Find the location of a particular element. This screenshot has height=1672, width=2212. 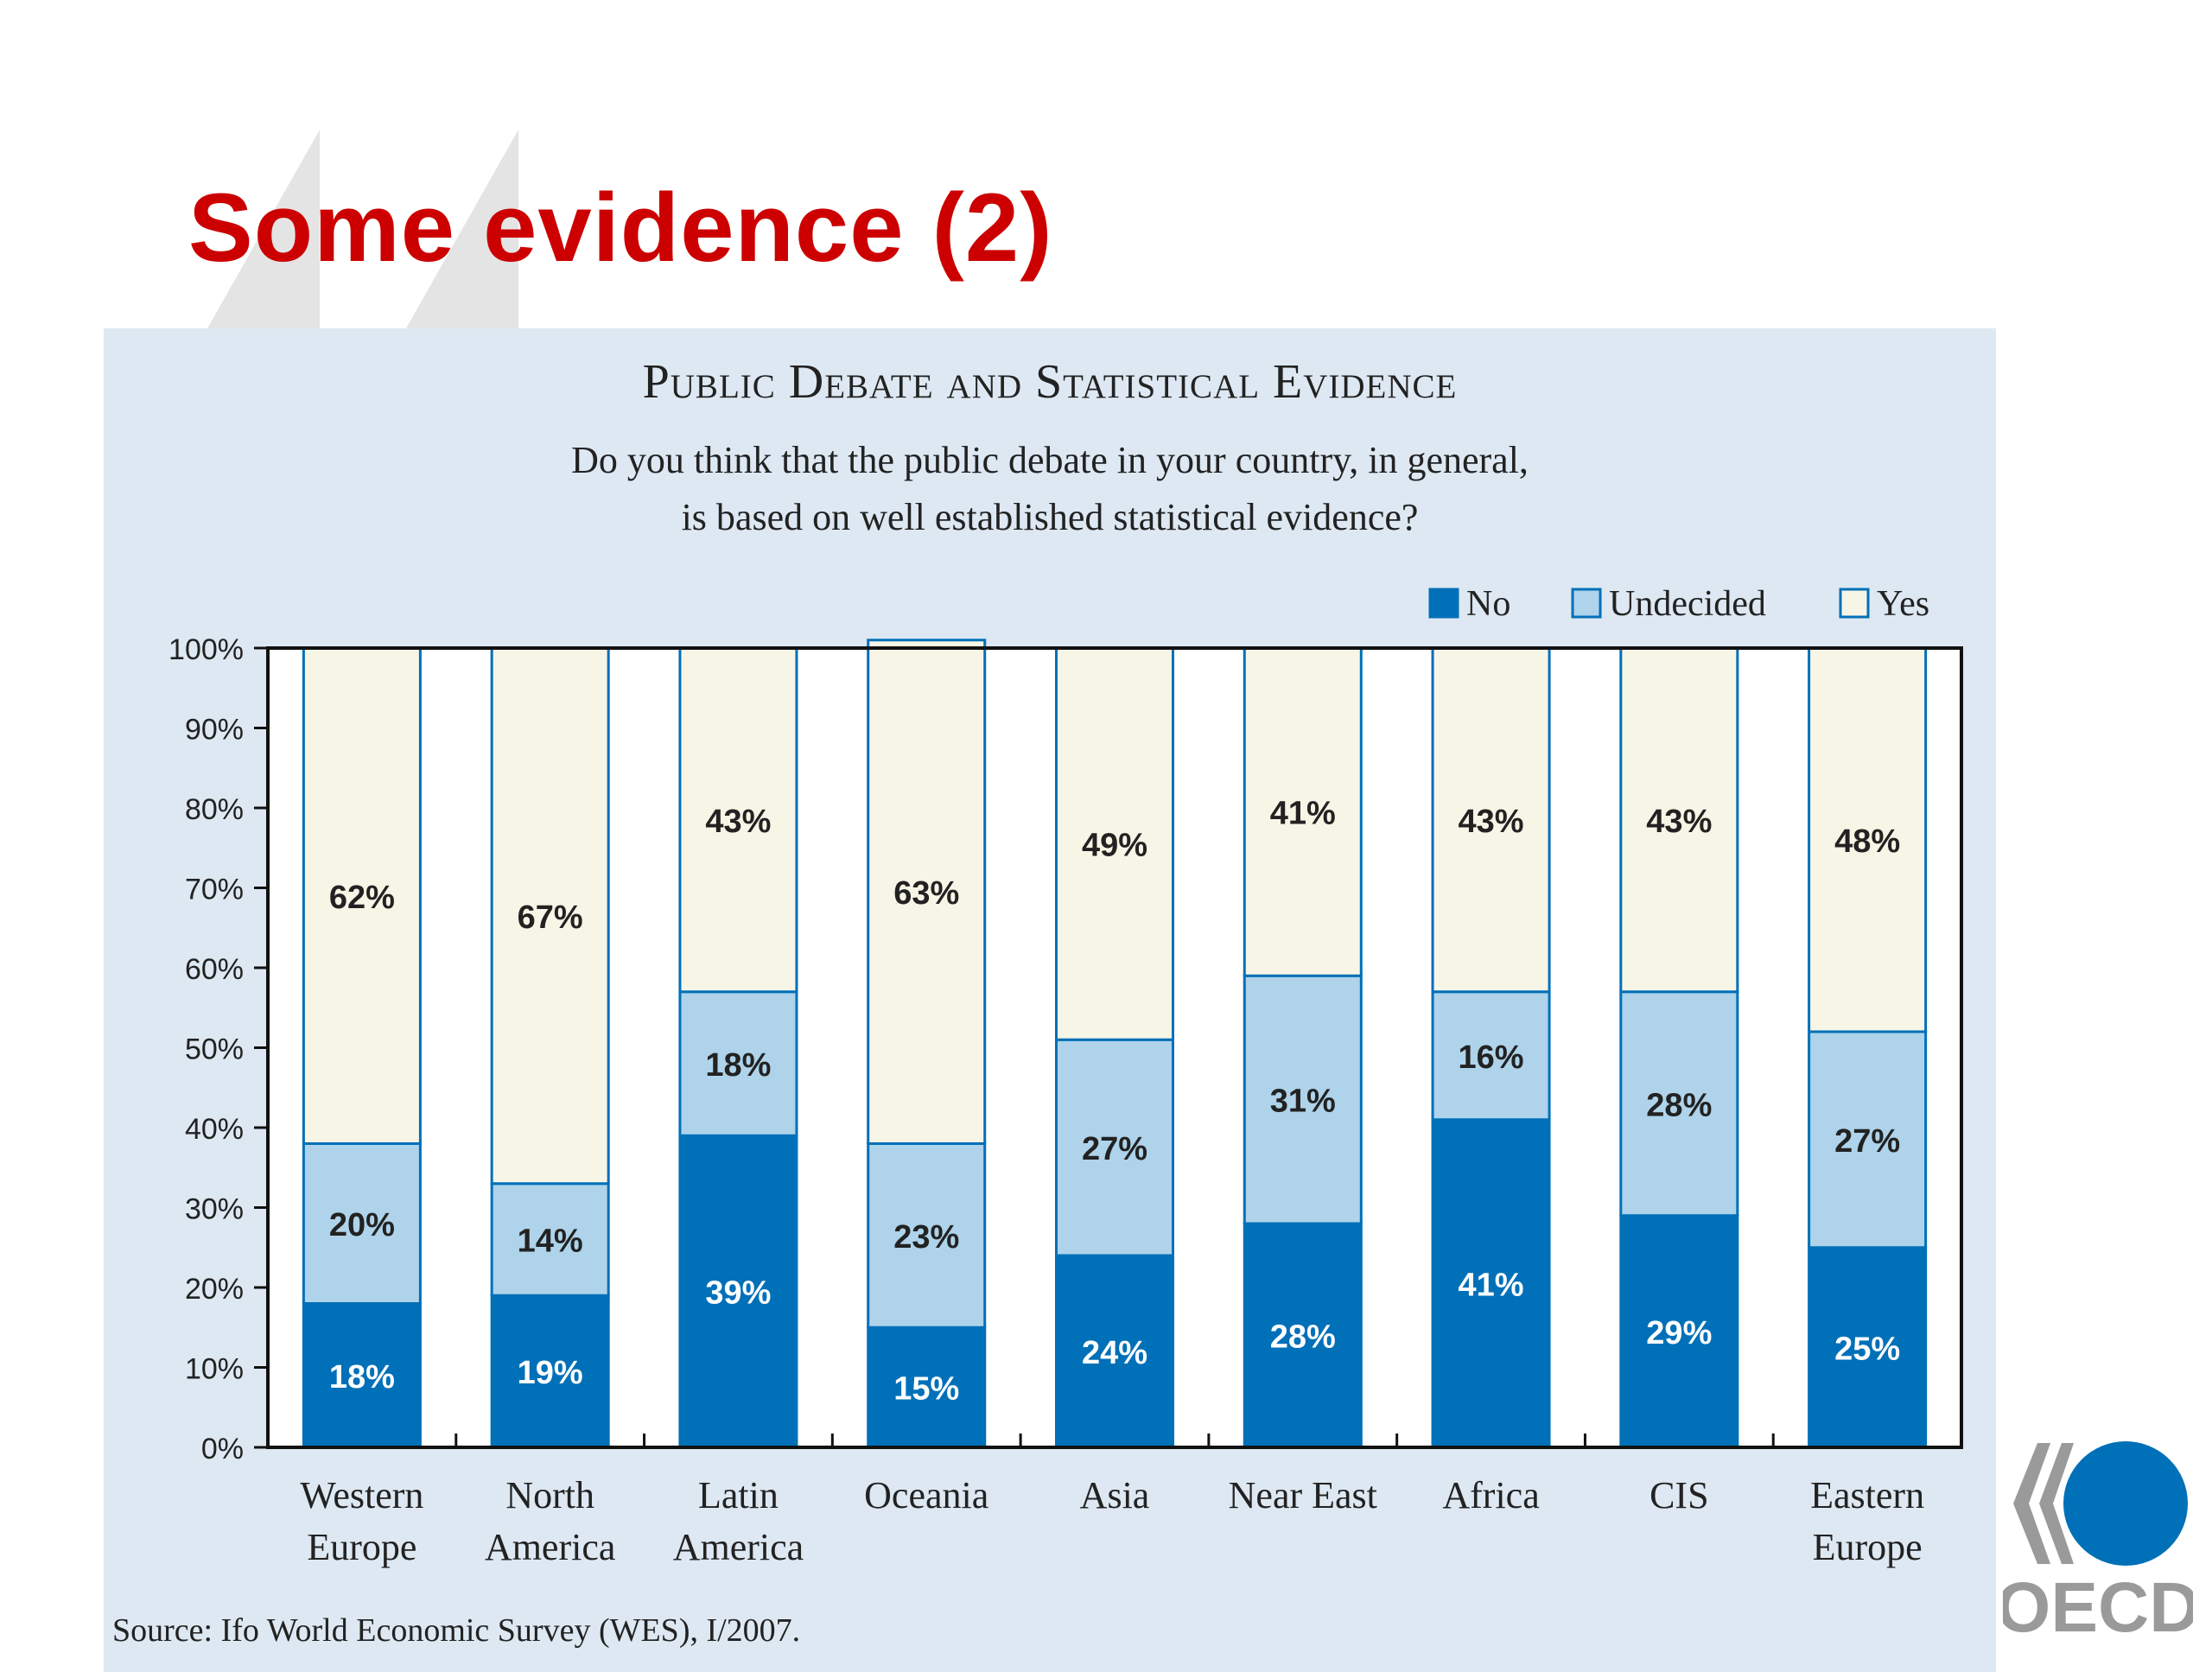

y-tick-label: 50% is located at coordinates (214, 1049).